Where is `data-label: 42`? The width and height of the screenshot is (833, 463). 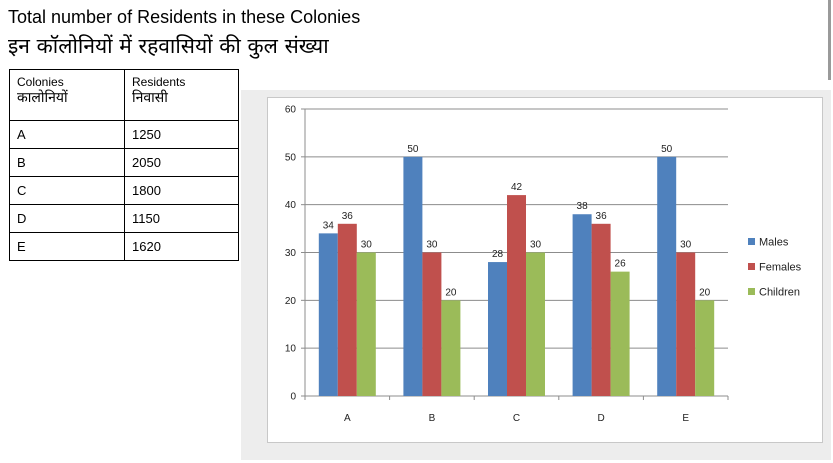 data-label: 42 is located at coordinates (517, 187).